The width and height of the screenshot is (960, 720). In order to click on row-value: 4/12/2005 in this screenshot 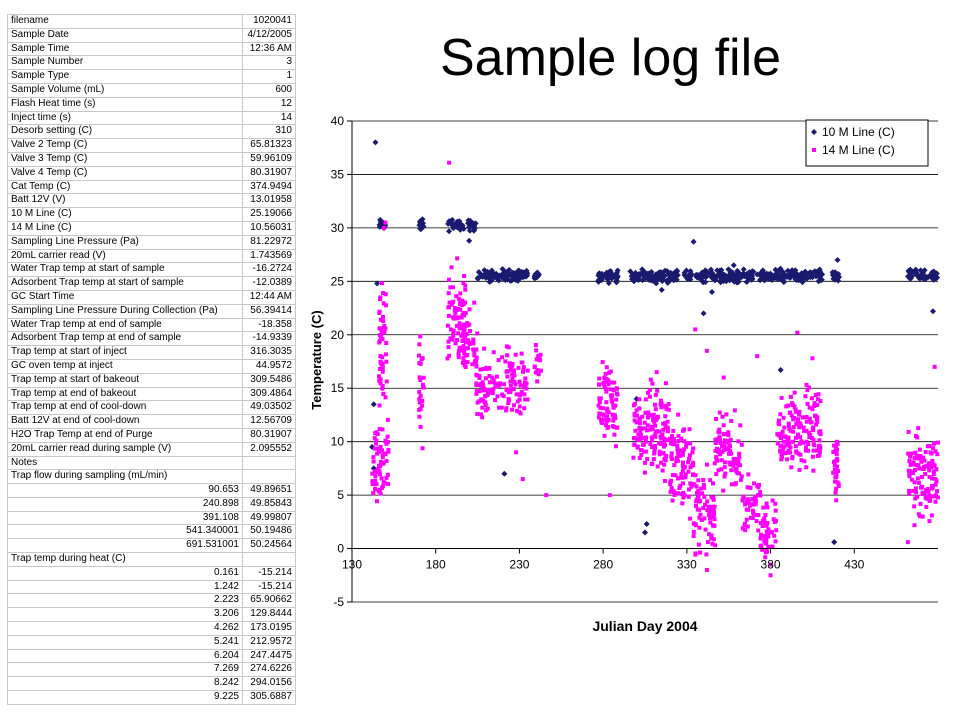, I will do `click(269, 35)`.